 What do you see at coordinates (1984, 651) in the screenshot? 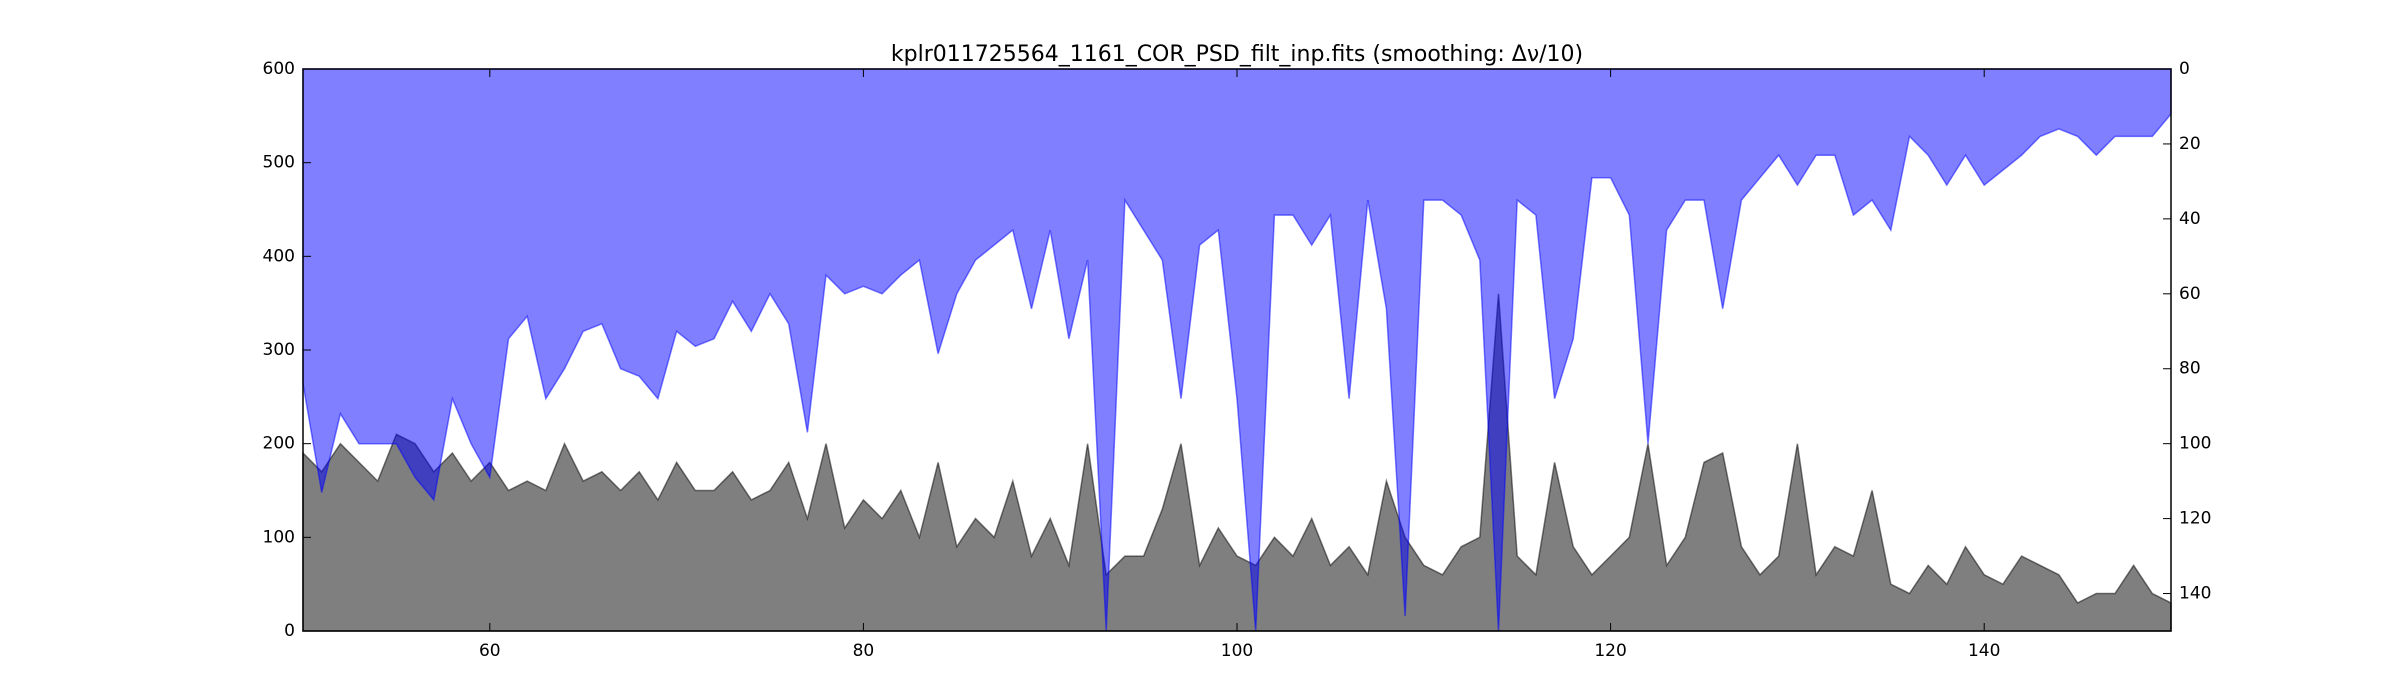
I see `x-tick-label: 140` at bounding box center [1984, 651].